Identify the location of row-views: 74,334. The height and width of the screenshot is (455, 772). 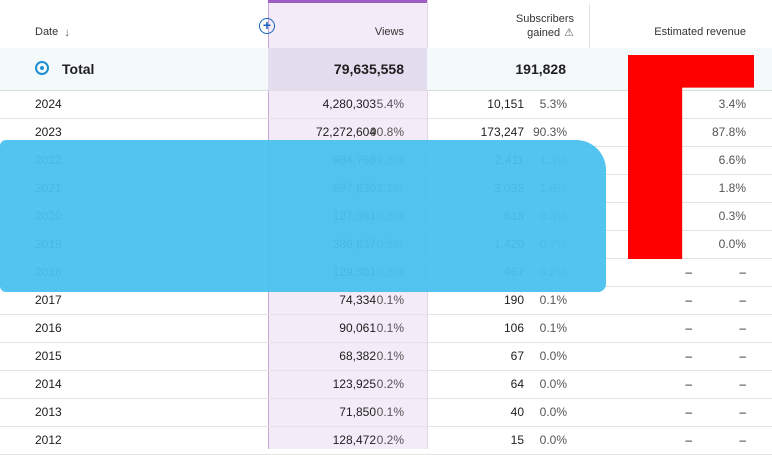
(357, 300).